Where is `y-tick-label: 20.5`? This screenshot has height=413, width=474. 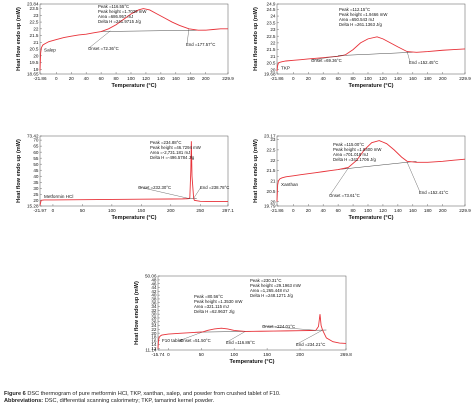
y-tick-label: 20.5 is located at coordinates (271, 191).